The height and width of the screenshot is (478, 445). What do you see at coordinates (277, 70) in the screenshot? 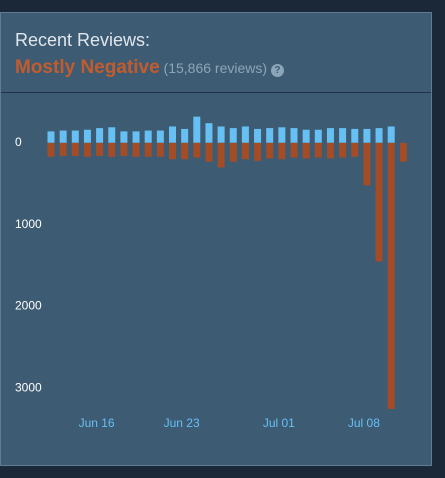
I see `help-icon: ?` at bounding box center [277, 70].